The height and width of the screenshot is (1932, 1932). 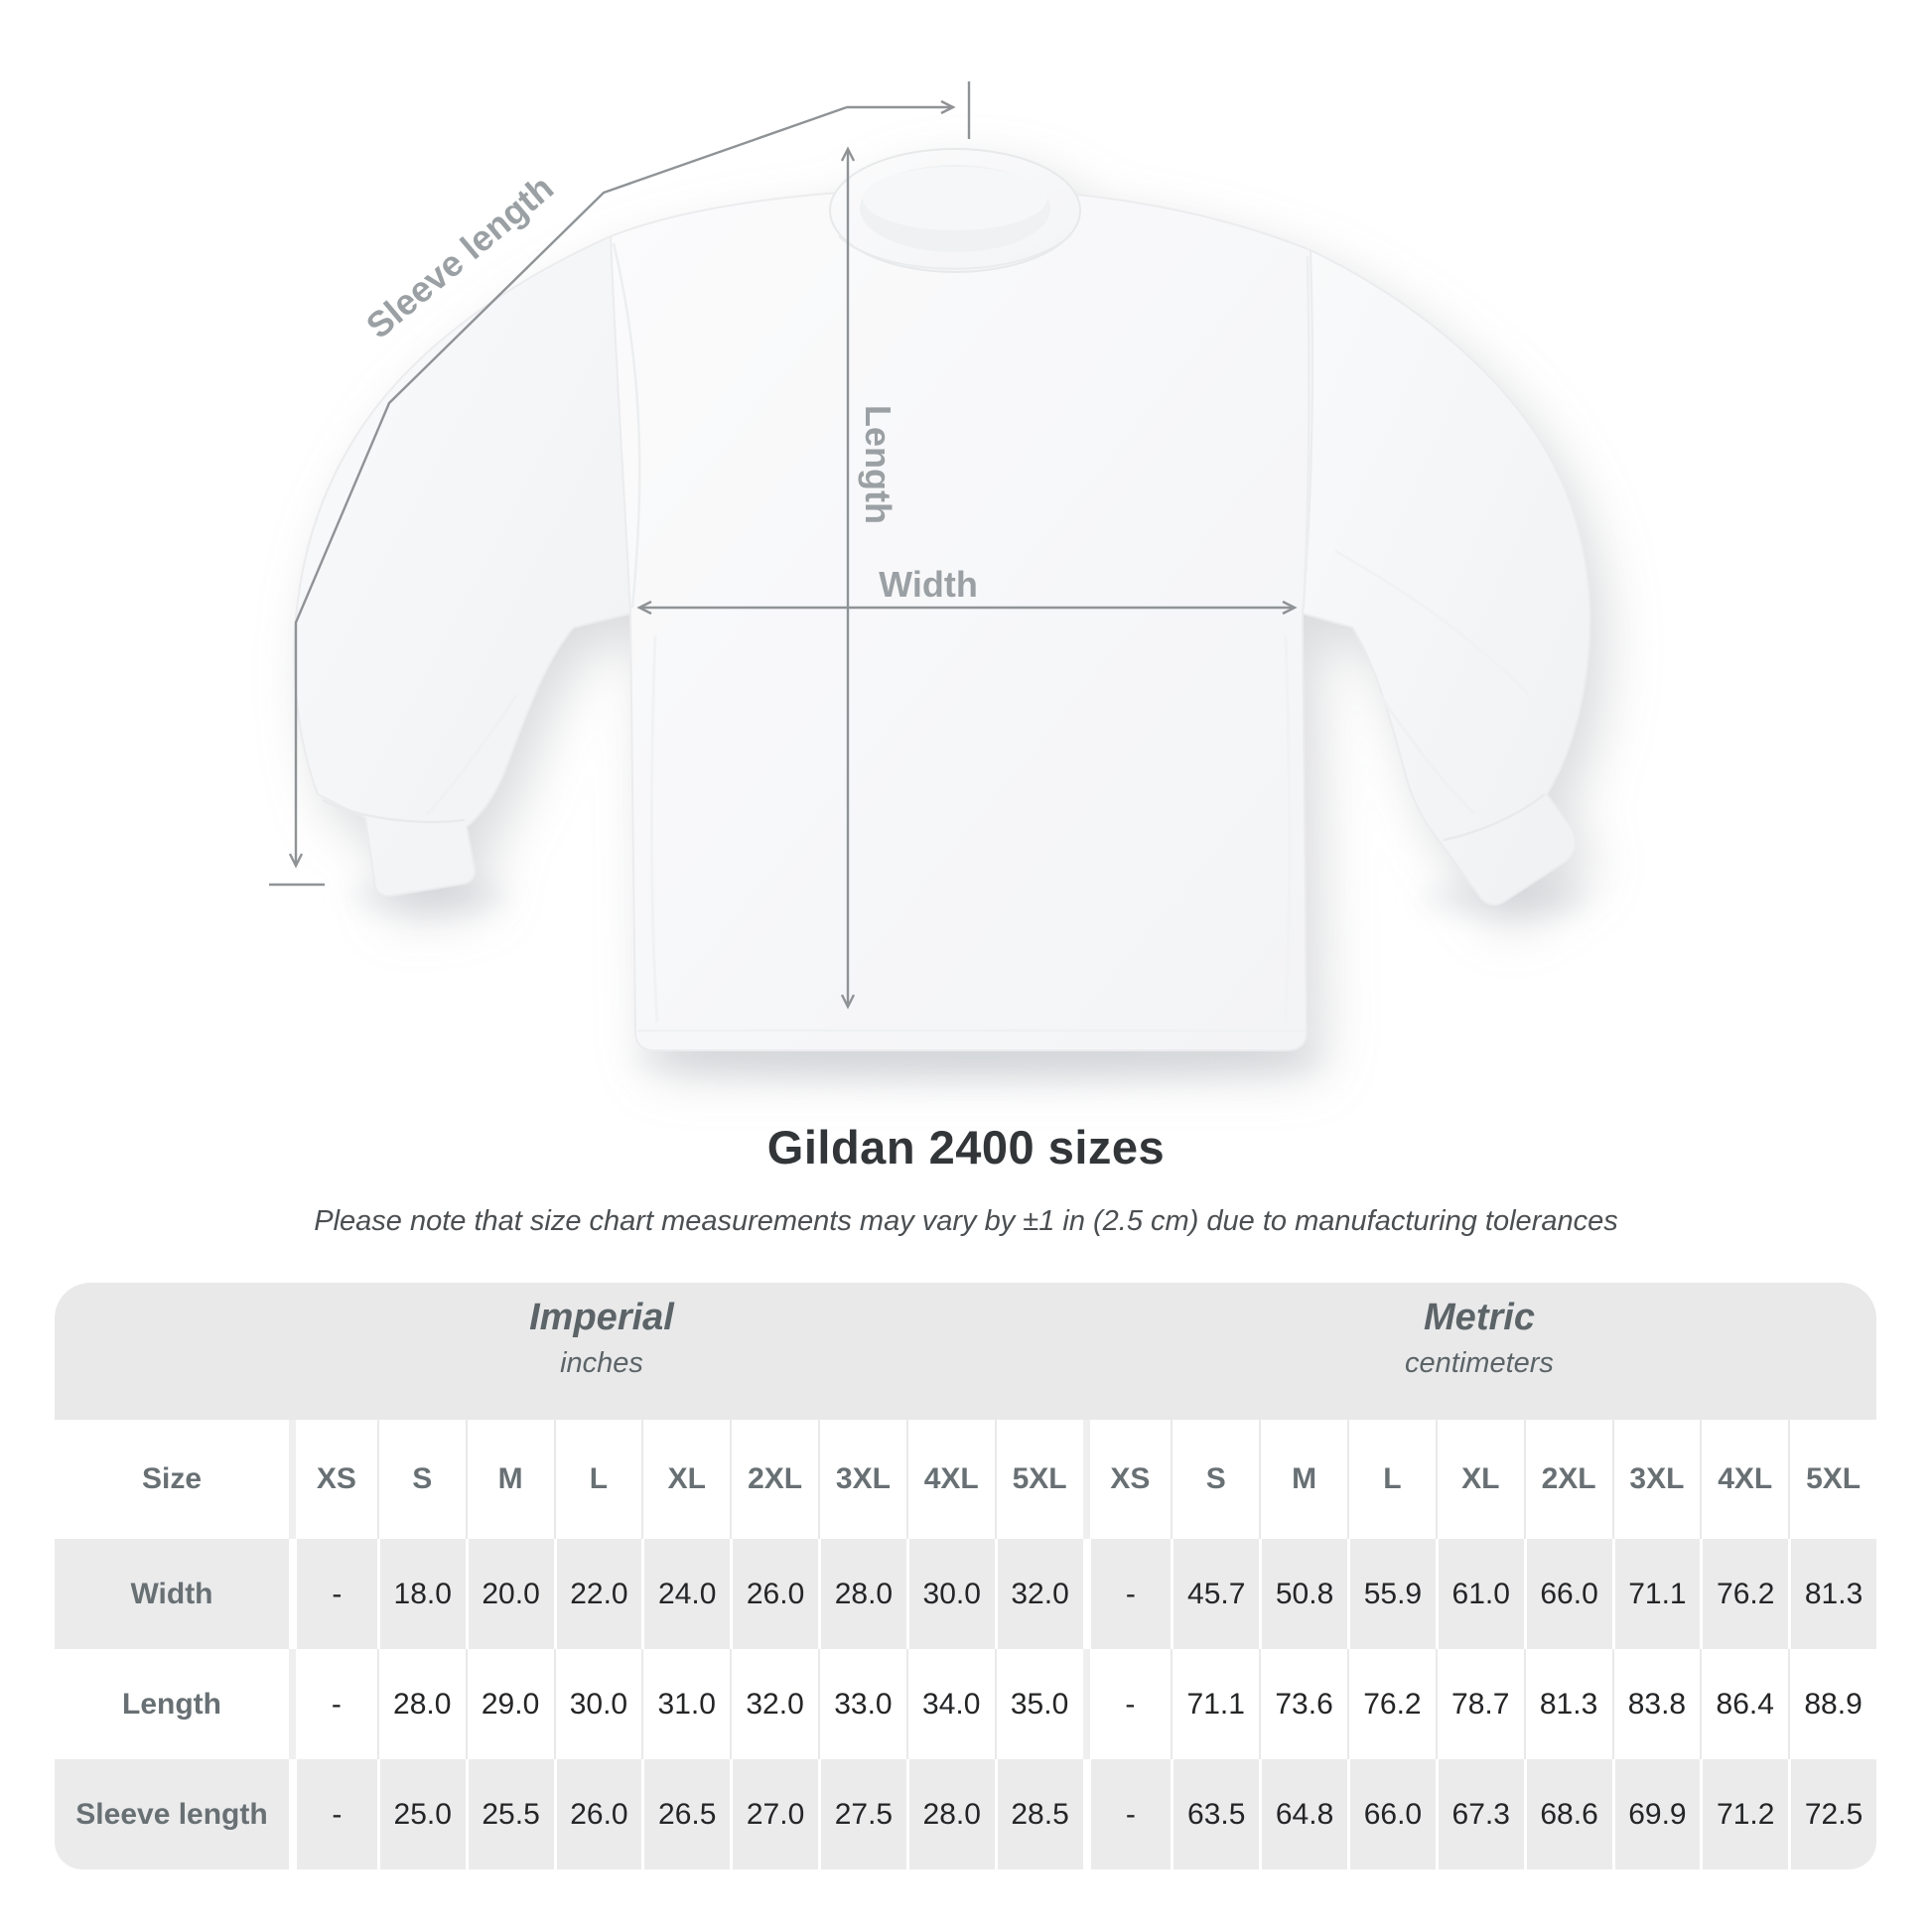 I want to click on table-cell: 71.2, so click(x=1745, y=1814).